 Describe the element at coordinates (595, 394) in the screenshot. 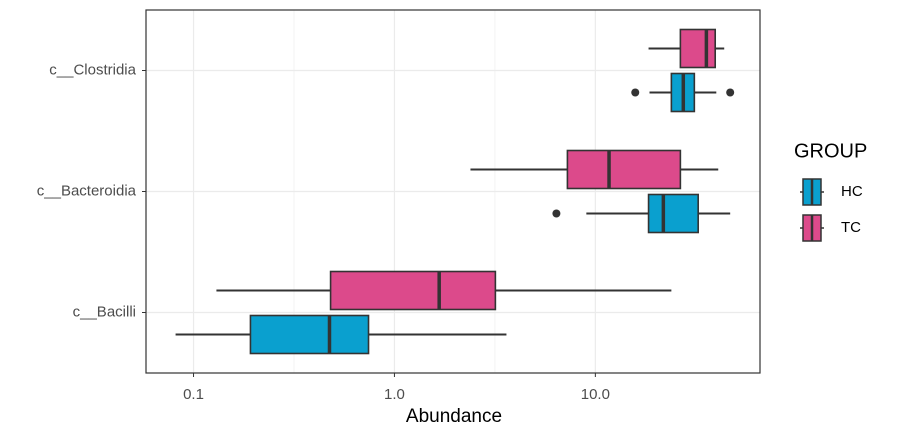

I see `x-tick-label: 10.0` at that location.